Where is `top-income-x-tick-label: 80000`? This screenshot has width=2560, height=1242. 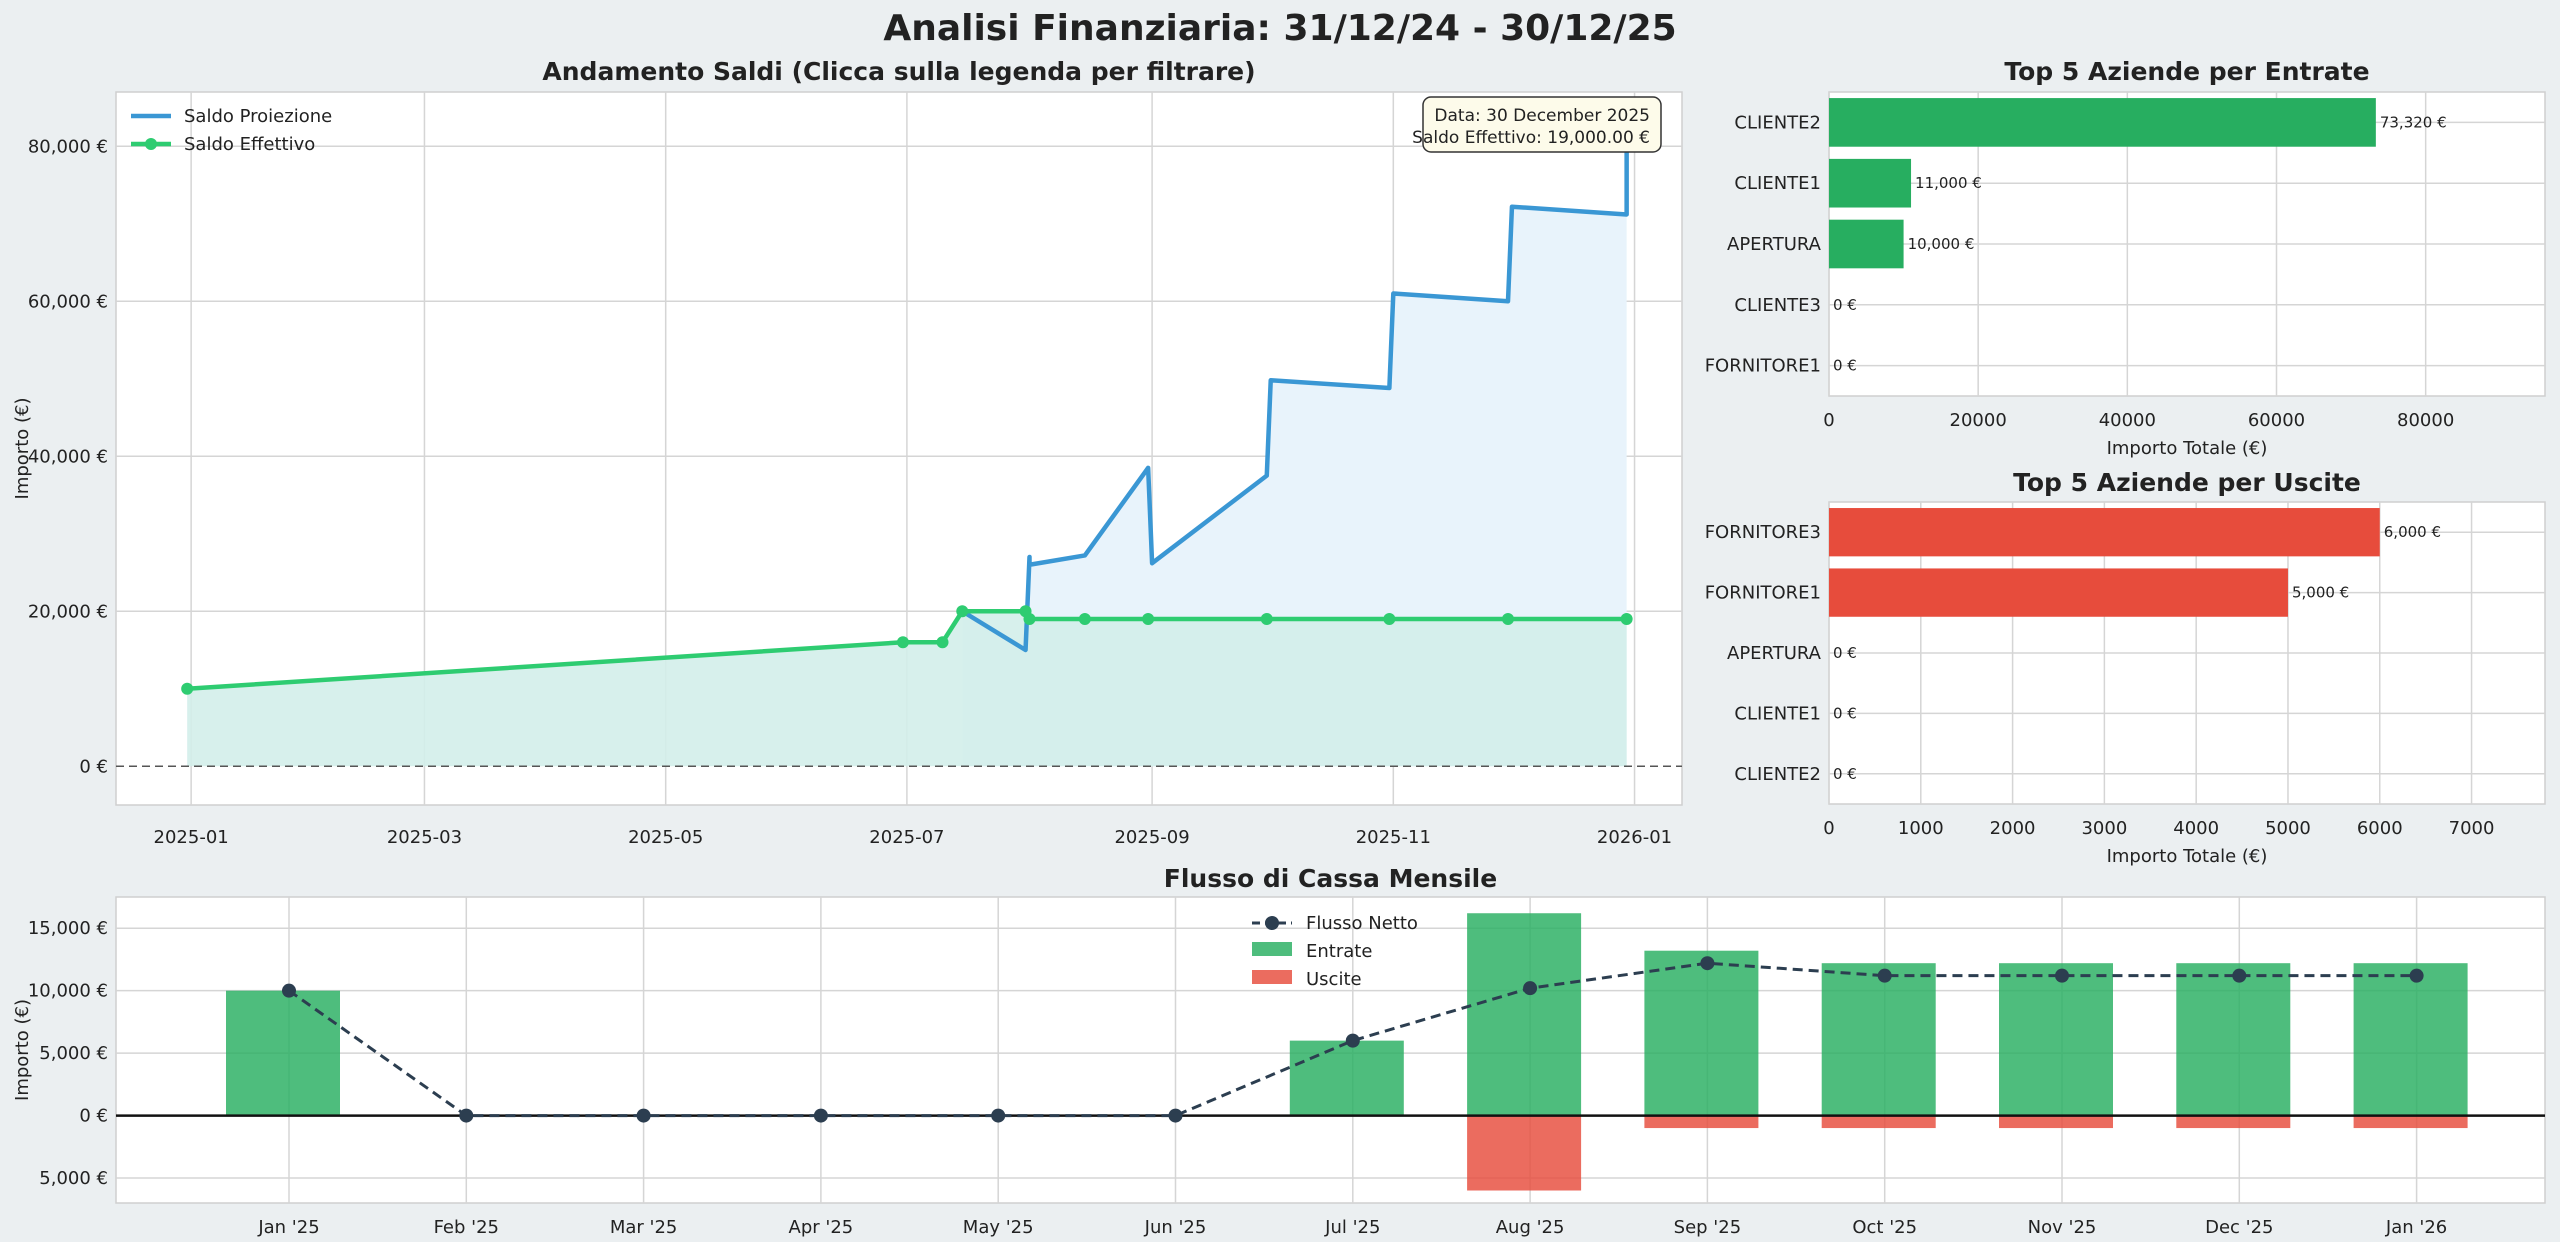 top-income-x-tick-label: 80000 is located at coordinates (2425, 420).